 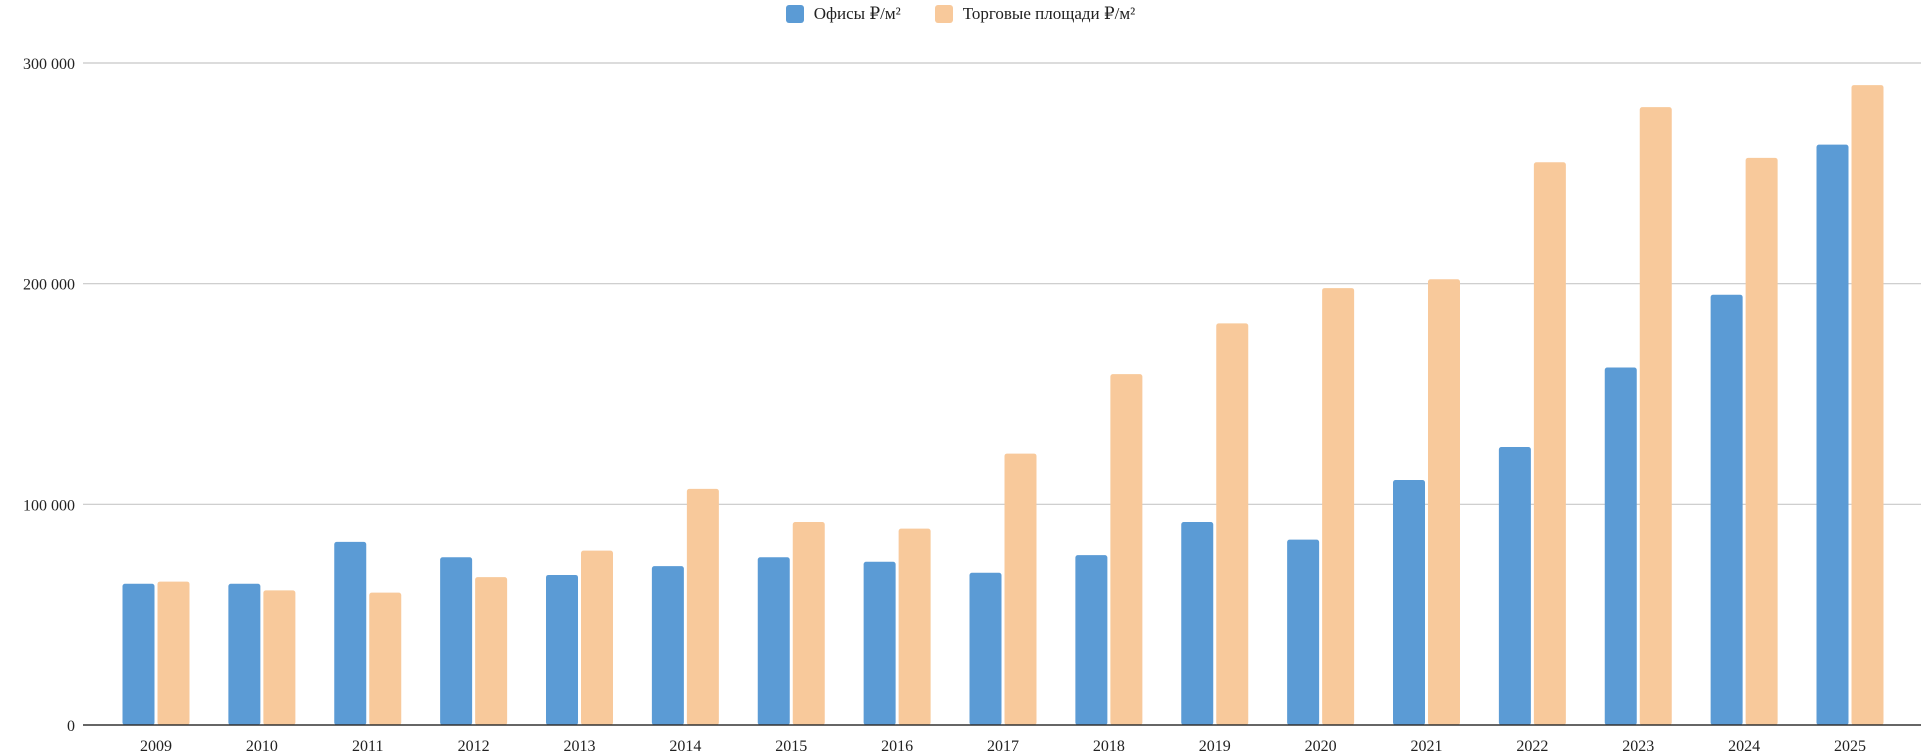 What do you see at coordinates (1850, 746) in the screenshot?
I see `x-tick-label: 2025` at bounding box center [1850, 746].